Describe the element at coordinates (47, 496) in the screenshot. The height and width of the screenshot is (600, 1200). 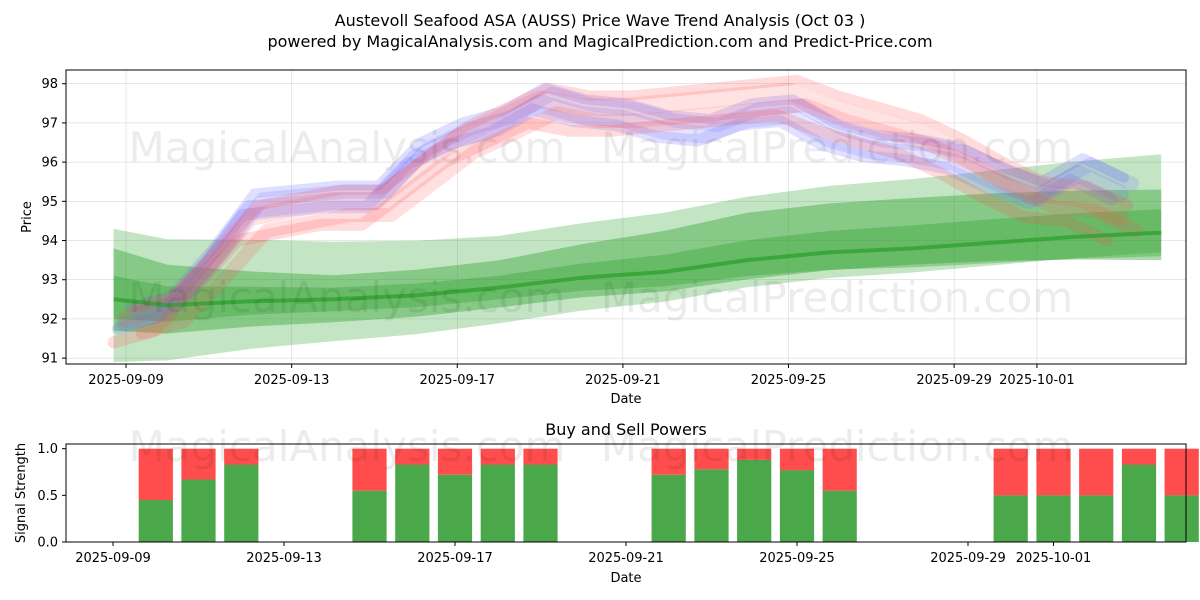
I see `signal-ytick-label: 0.5` at that location.